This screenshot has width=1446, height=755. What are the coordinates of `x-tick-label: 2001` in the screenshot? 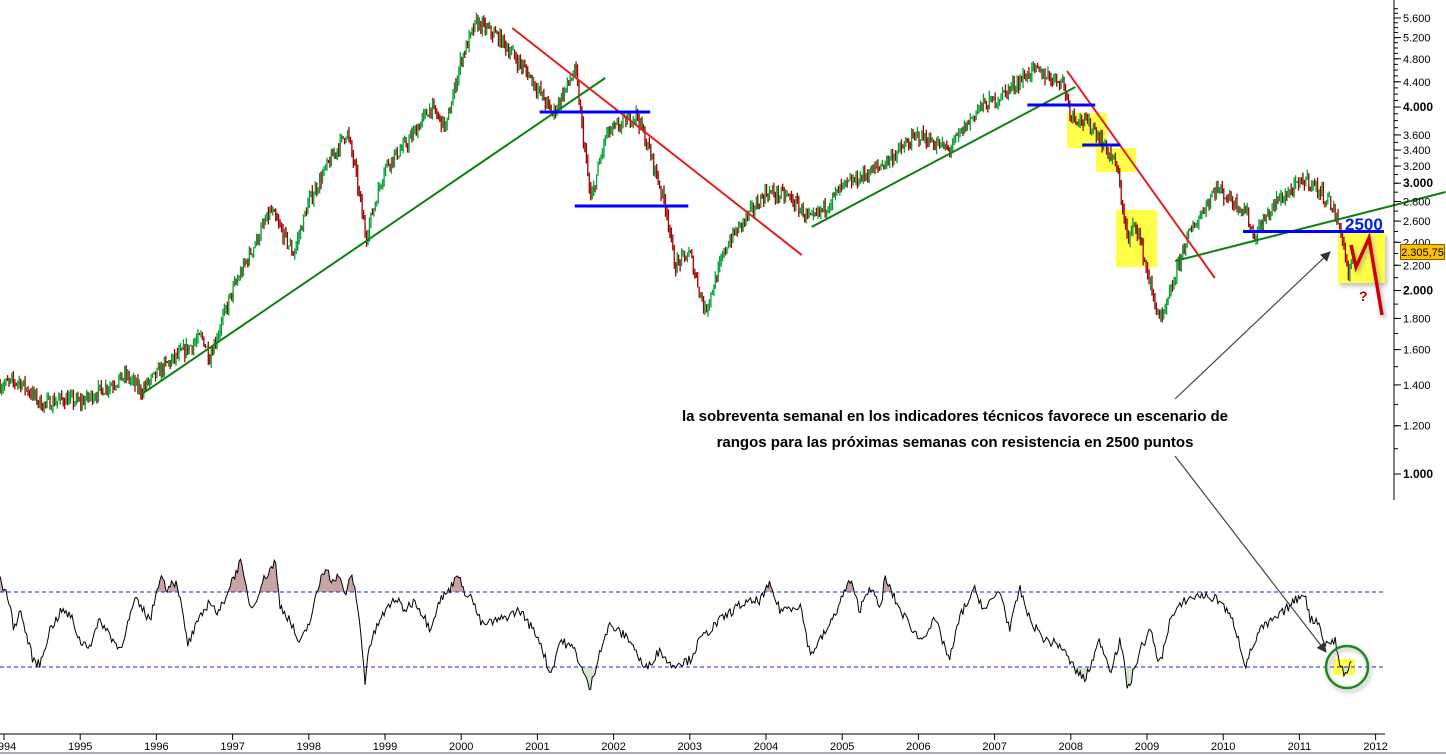 It's located at (537, 747).